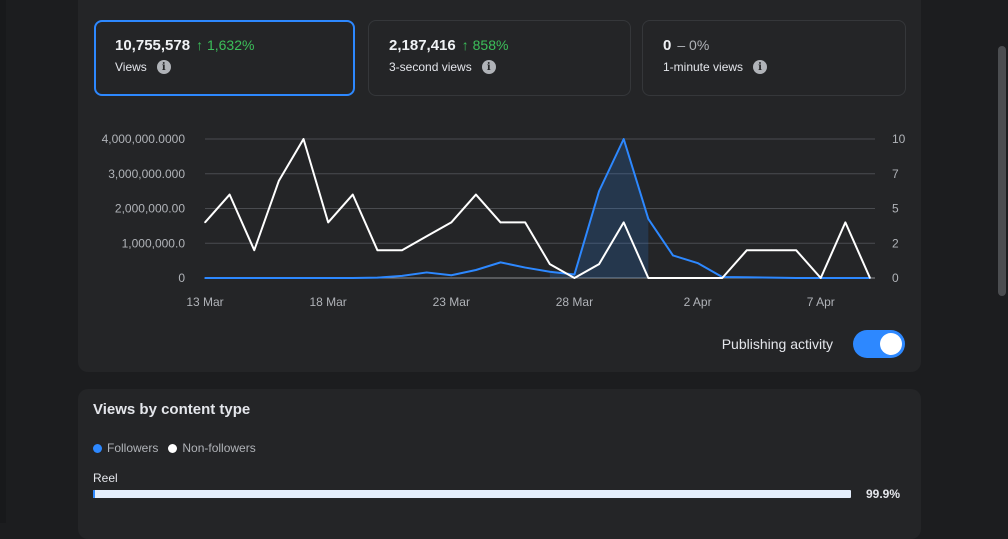 This screenshot has height=539, width=1008. Describe the element at coordinates (225, 45) in the screenshot. I see `metric-change: ↑ 1,632%` at that location.